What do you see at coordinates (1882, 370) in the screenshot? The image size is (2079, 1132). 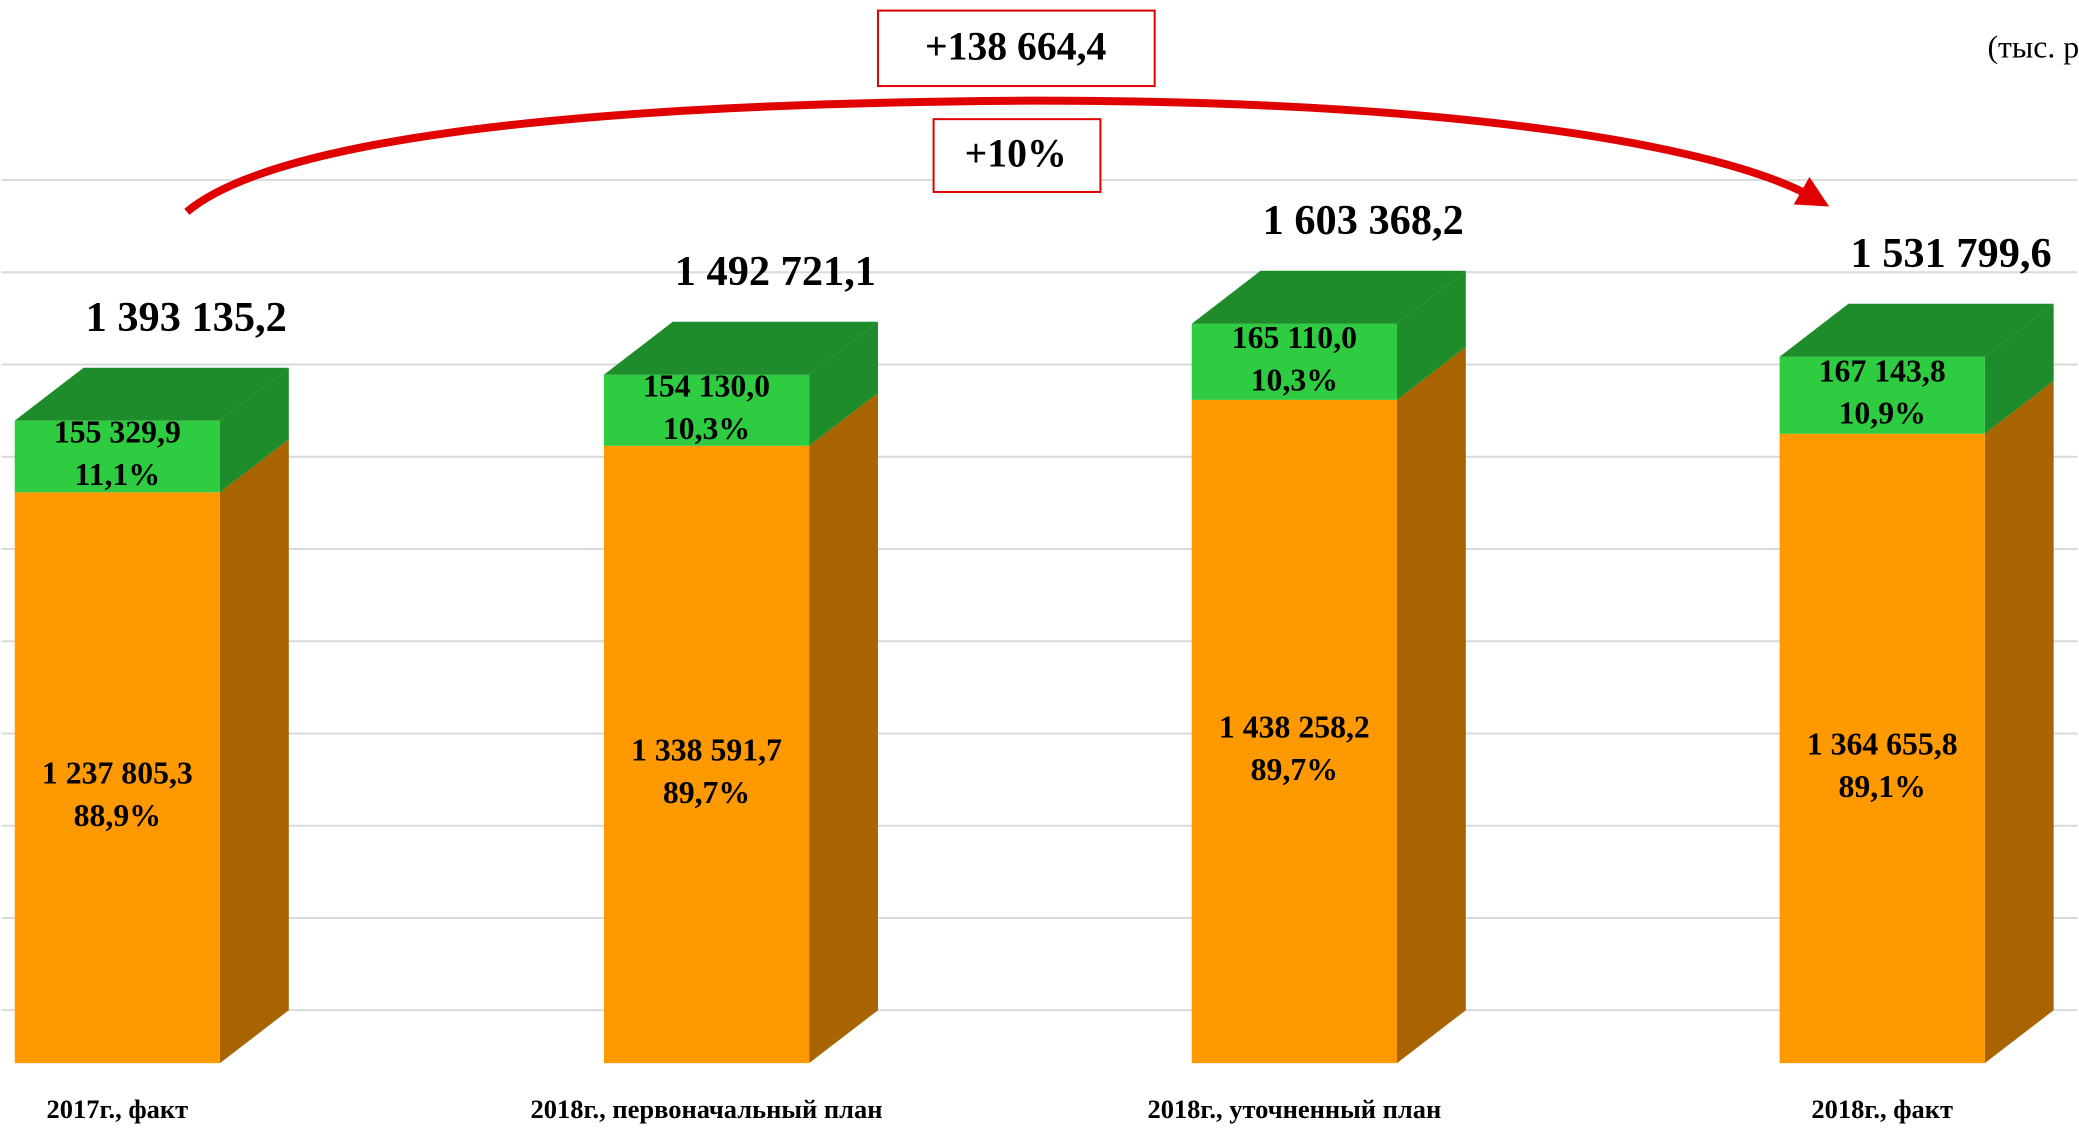 I see `value-label: 167 143,8` at bounding box center [1882, 370].